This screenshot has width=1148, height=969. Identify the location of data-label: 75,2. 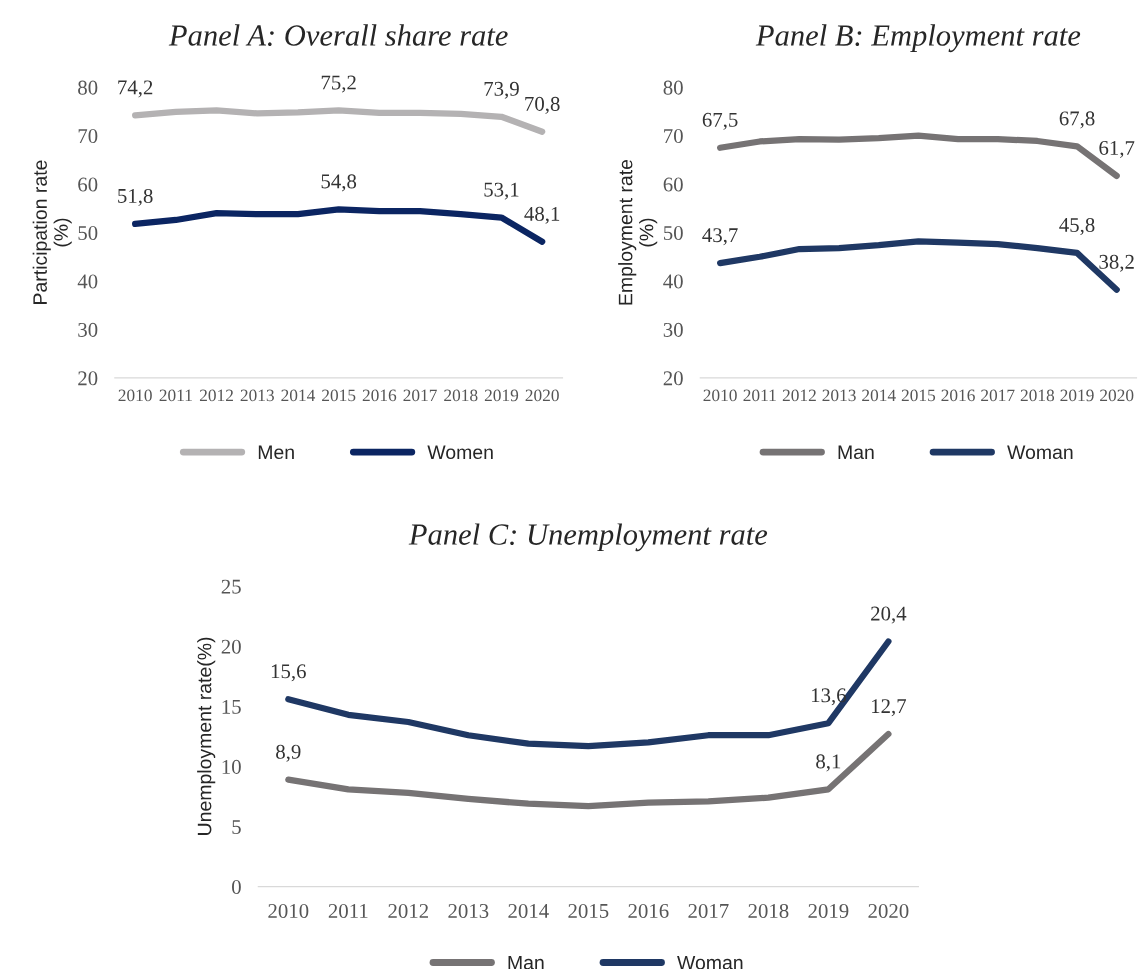
(338, 84).